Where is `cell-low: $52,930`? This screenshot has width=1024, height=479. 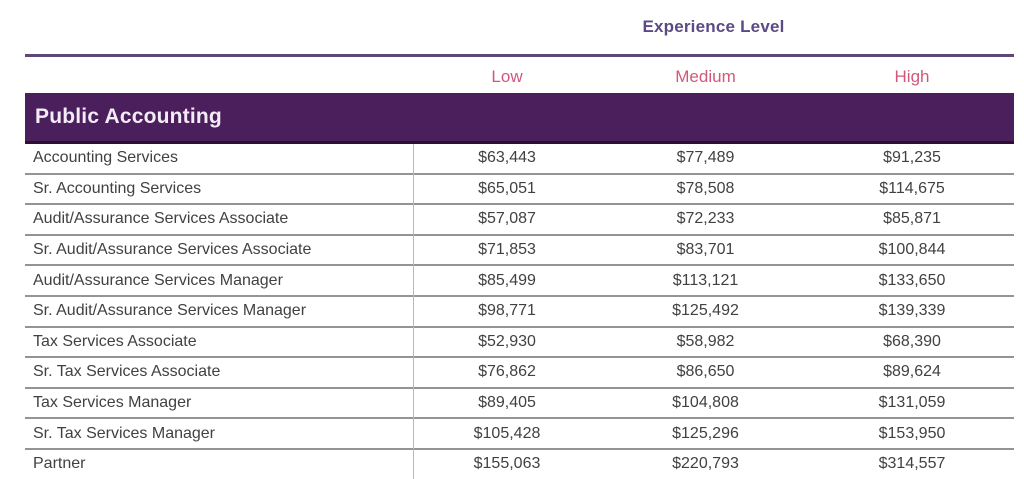 cell-low: $52,930 is located at coordinates (507, 341).